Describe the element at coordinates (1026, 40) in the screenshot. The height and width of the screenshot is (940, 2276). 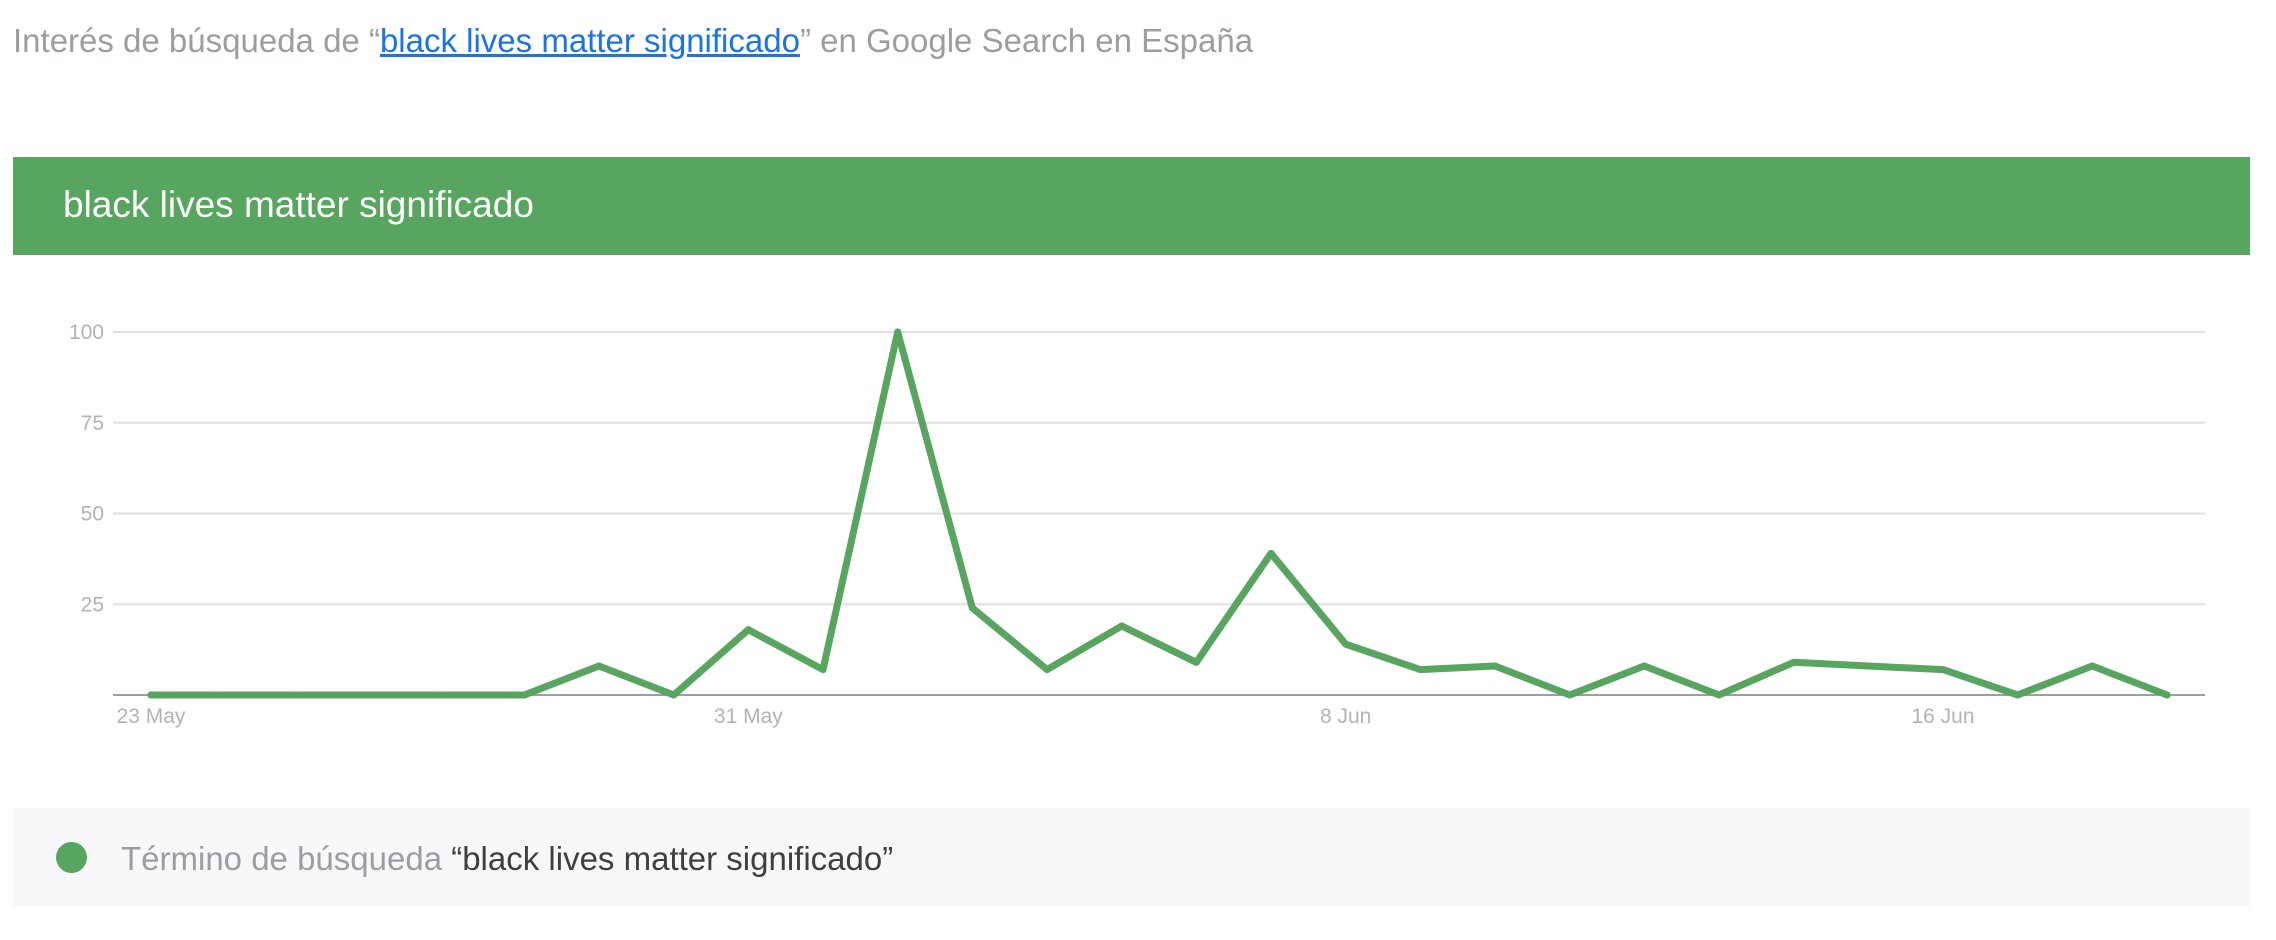
I see `headline-suffix: ” en Google Search en España` at that location.